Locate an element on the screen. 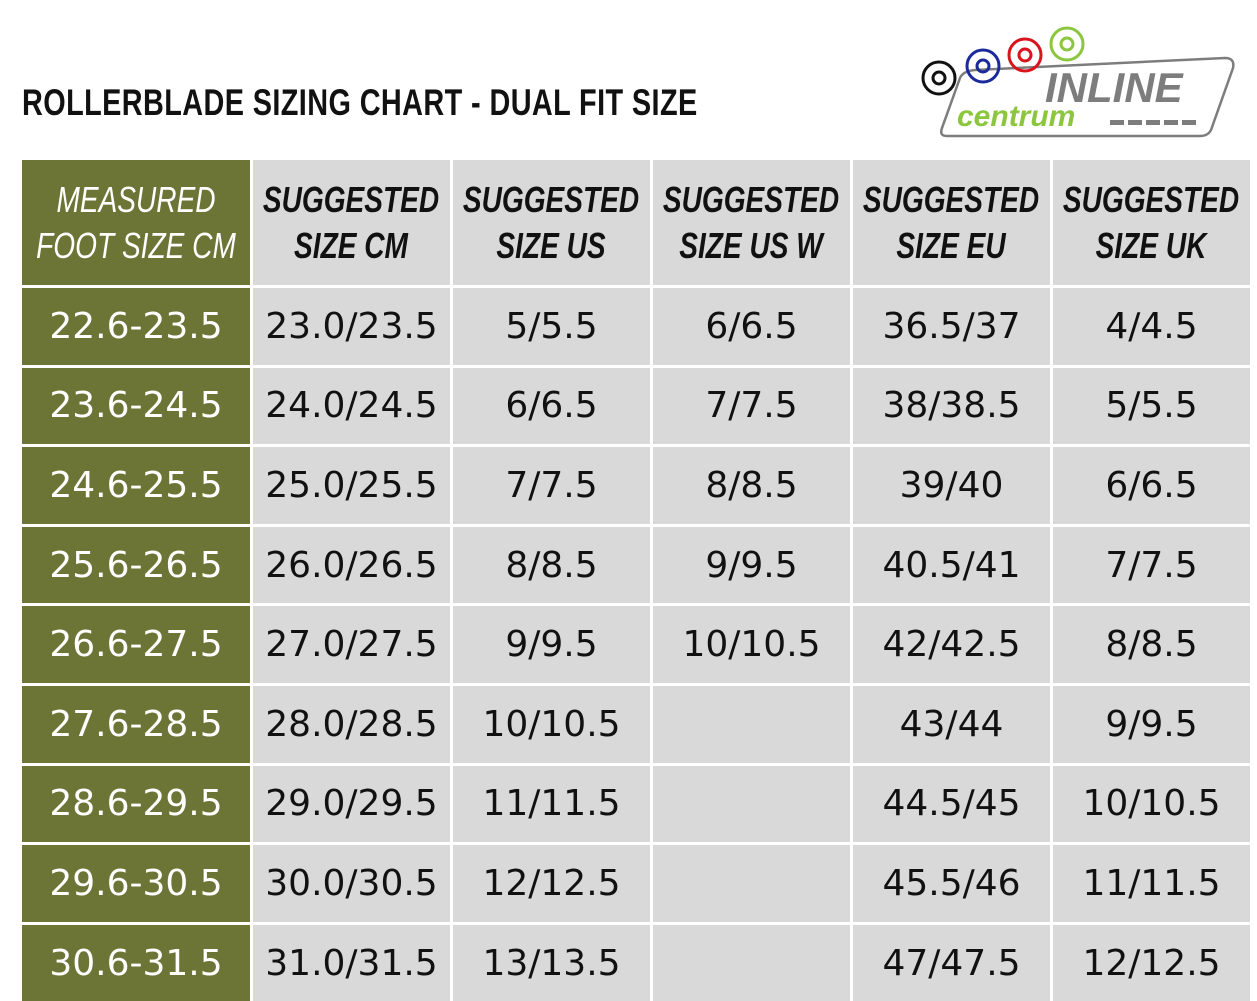  svg-text: INLINE is located at coordinates (1115, 87).